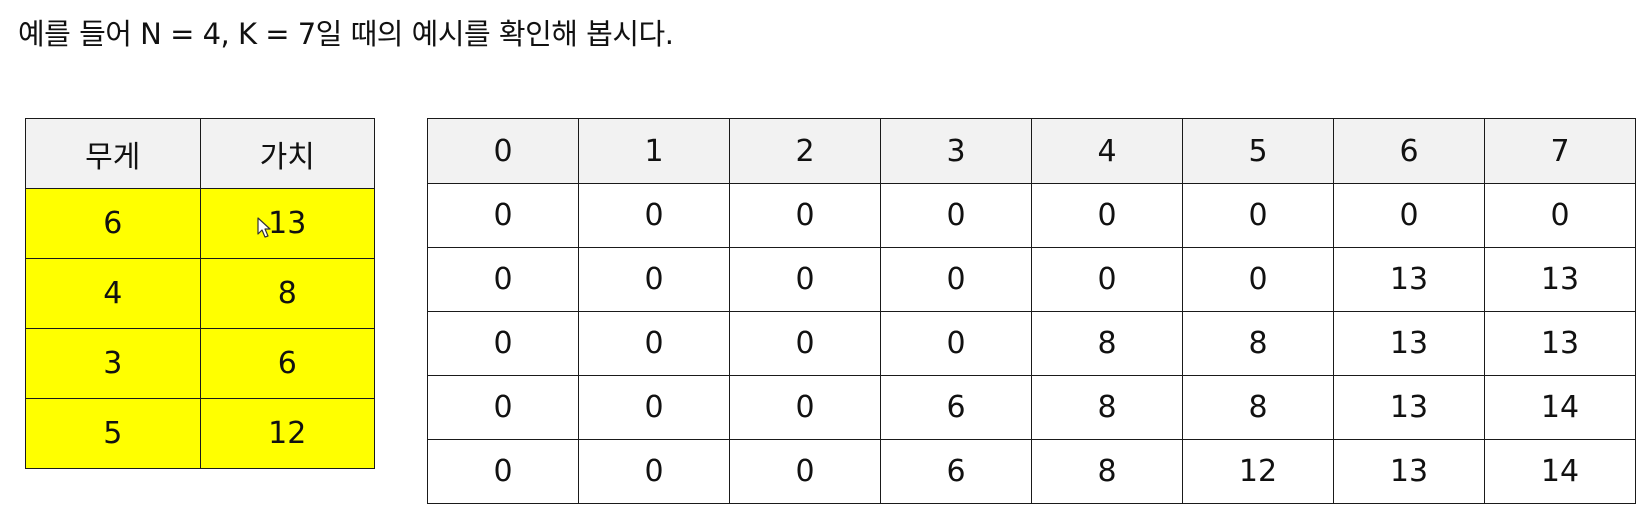 Image resolution: width=1645 pixels, height=524 pixels. I want to click on item-value-cell: 13, so click(287, 223).